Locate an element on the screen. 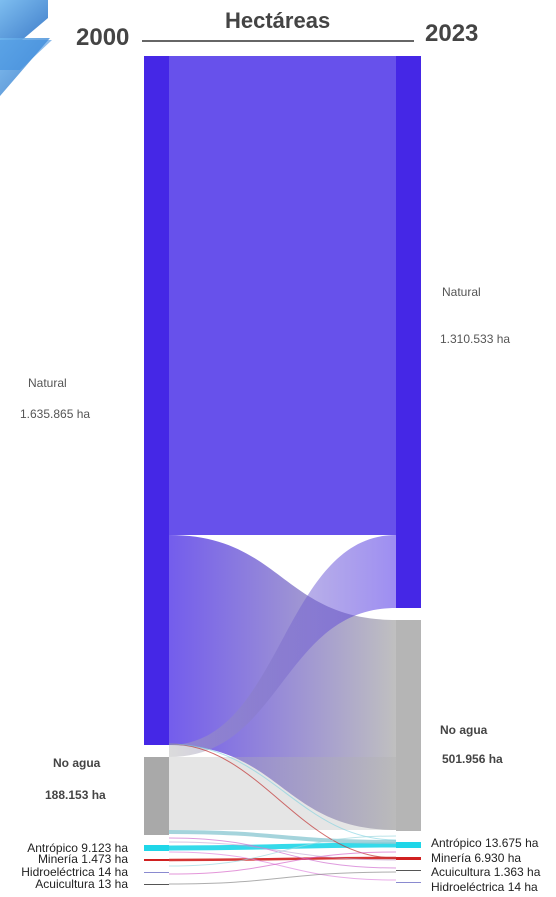  node-2000-hidroelectrica is located at coordinates (156, 872).